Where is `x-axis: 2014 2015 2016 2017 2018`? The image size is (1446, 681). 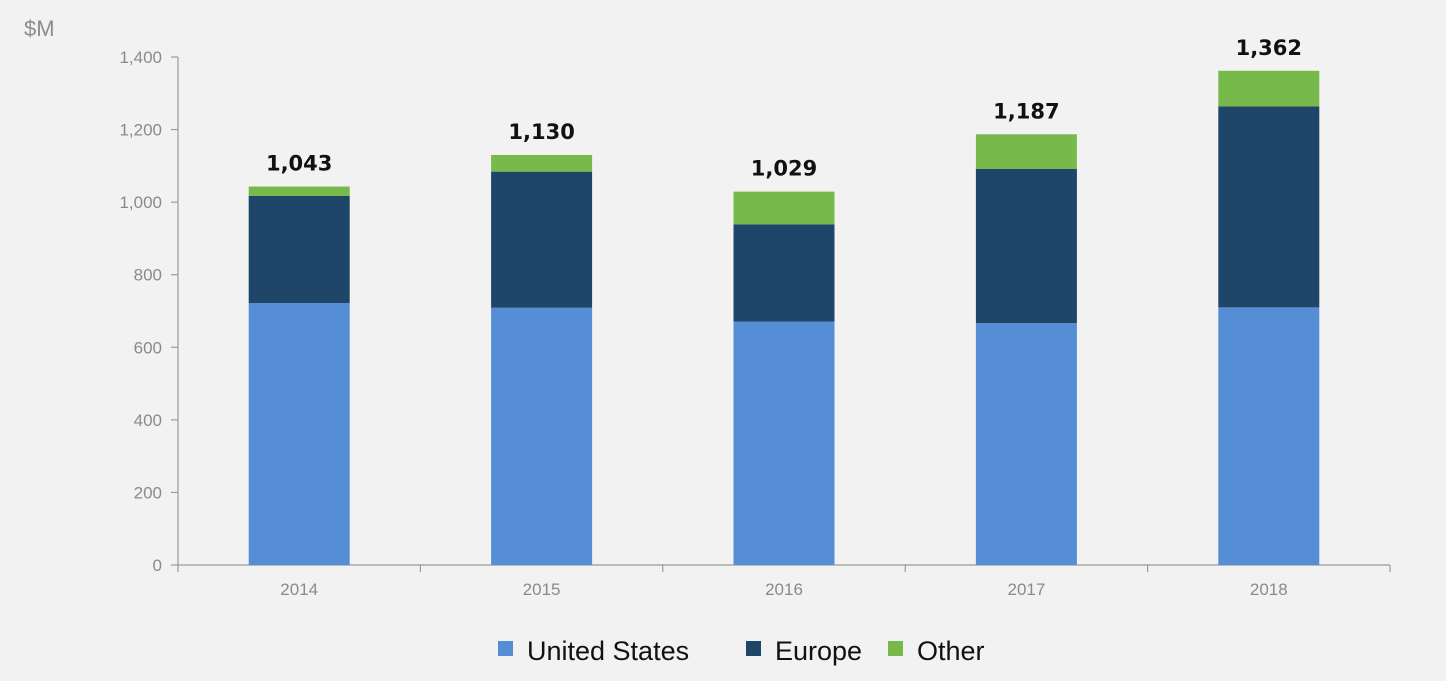
x-axis: 2014 2015 2016 2017 2018 is located at coordinates (784, 581).